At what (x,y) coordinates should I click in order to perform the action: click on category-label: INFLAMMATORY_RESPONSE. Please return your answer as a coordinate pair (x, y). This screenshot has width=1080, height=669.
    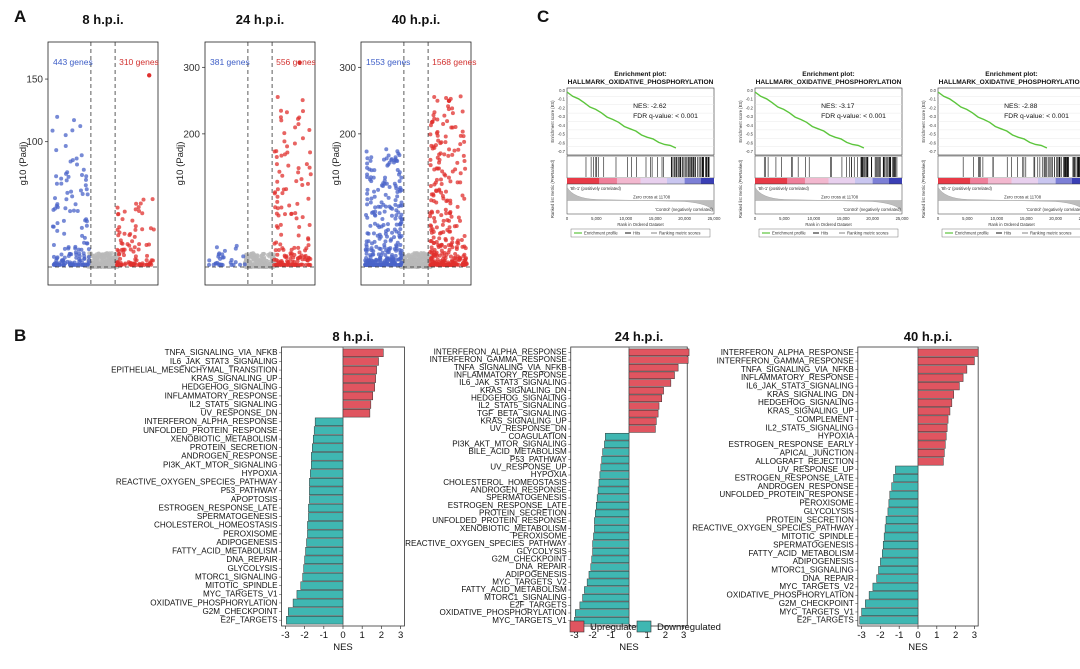
    Looking at the image, I should click on (221, 395).